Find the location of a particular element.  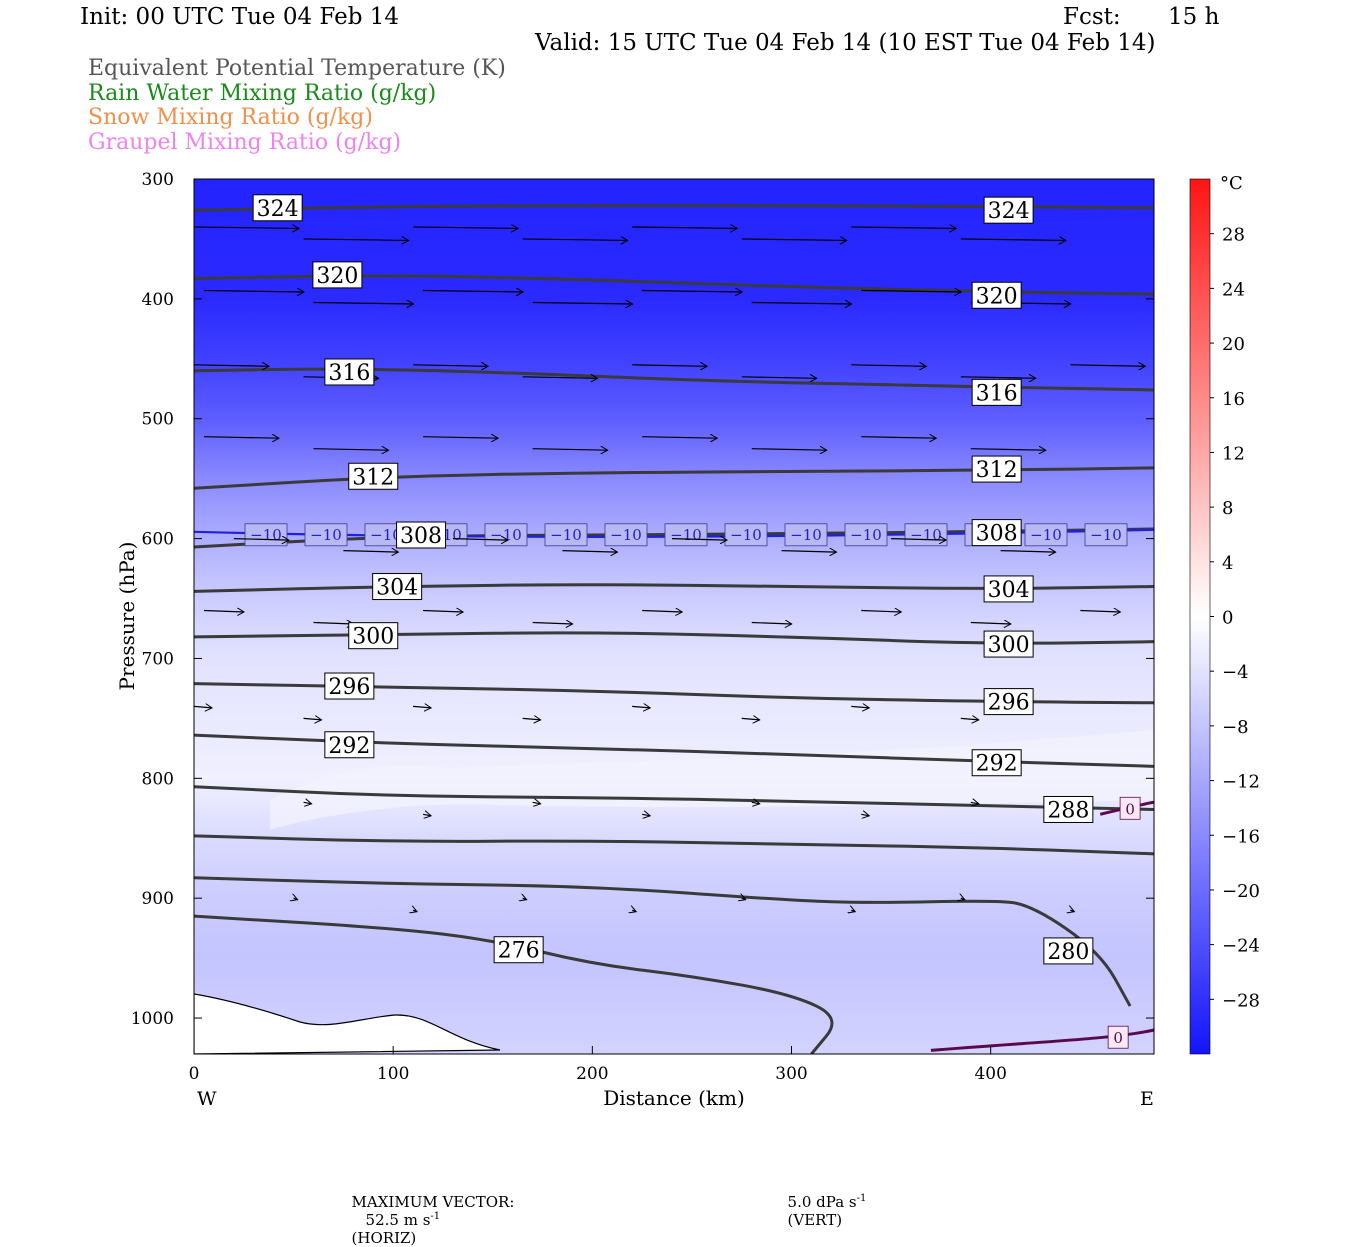

colorbar-tick-label: 16 is located at coordinates (1233, 399).